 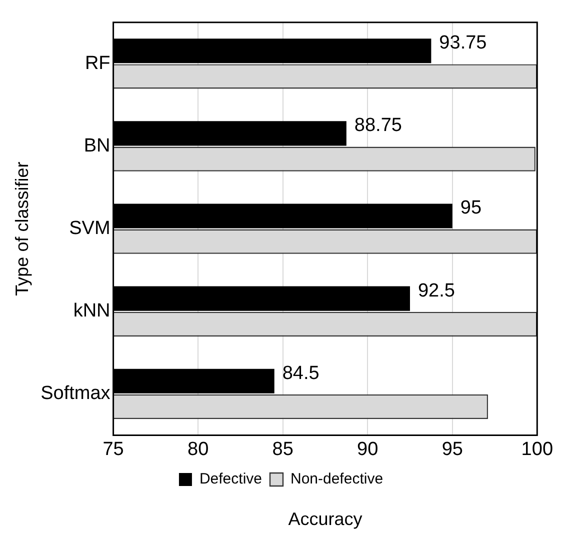 I want to click on y-tick-label: SVM, so click(x=89, y=229).